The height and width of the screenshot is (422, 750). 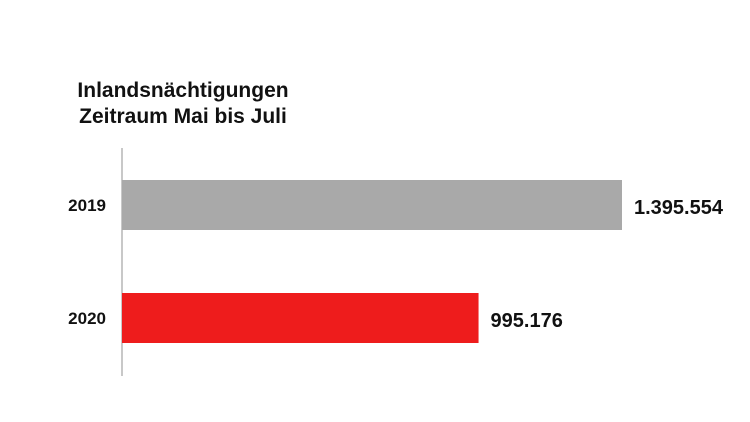 What do you see at coordinates (183, 90) in the screenshot?
I see `chart-title: Inlandsnächtigungen` at bounding box center [183, 90].